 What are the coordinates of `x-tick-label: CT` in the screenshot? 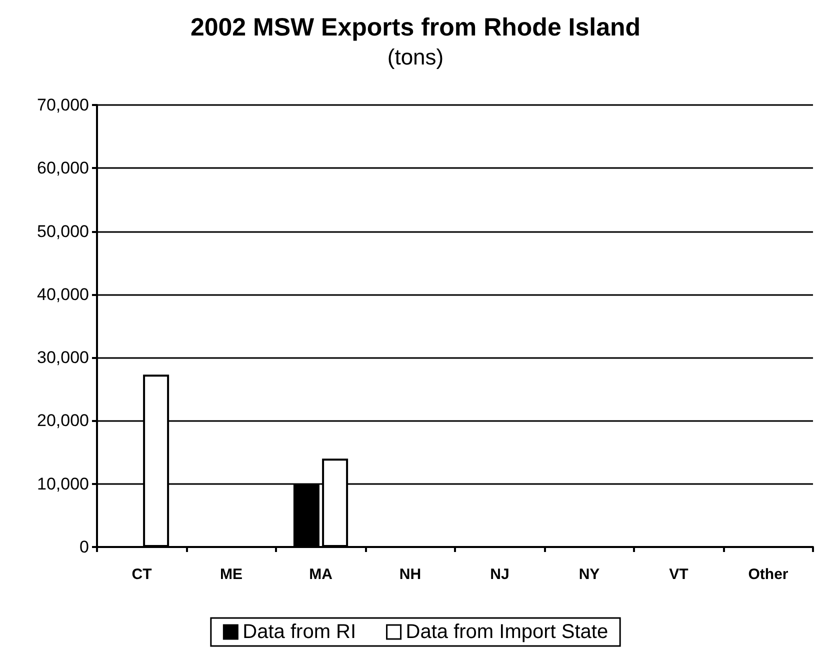 It's located at (142, 574).